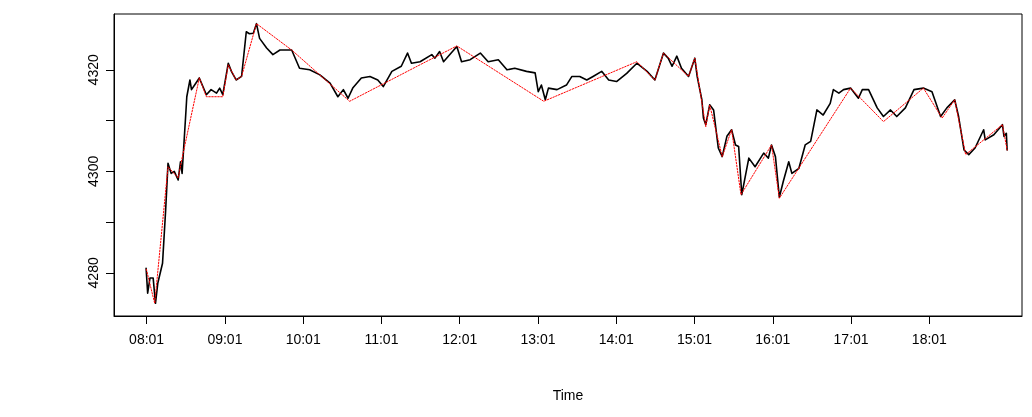 The height and width of the screenshot is (417, 1032). I want to click on x-tick-label: 13:01, so click(538, 339).